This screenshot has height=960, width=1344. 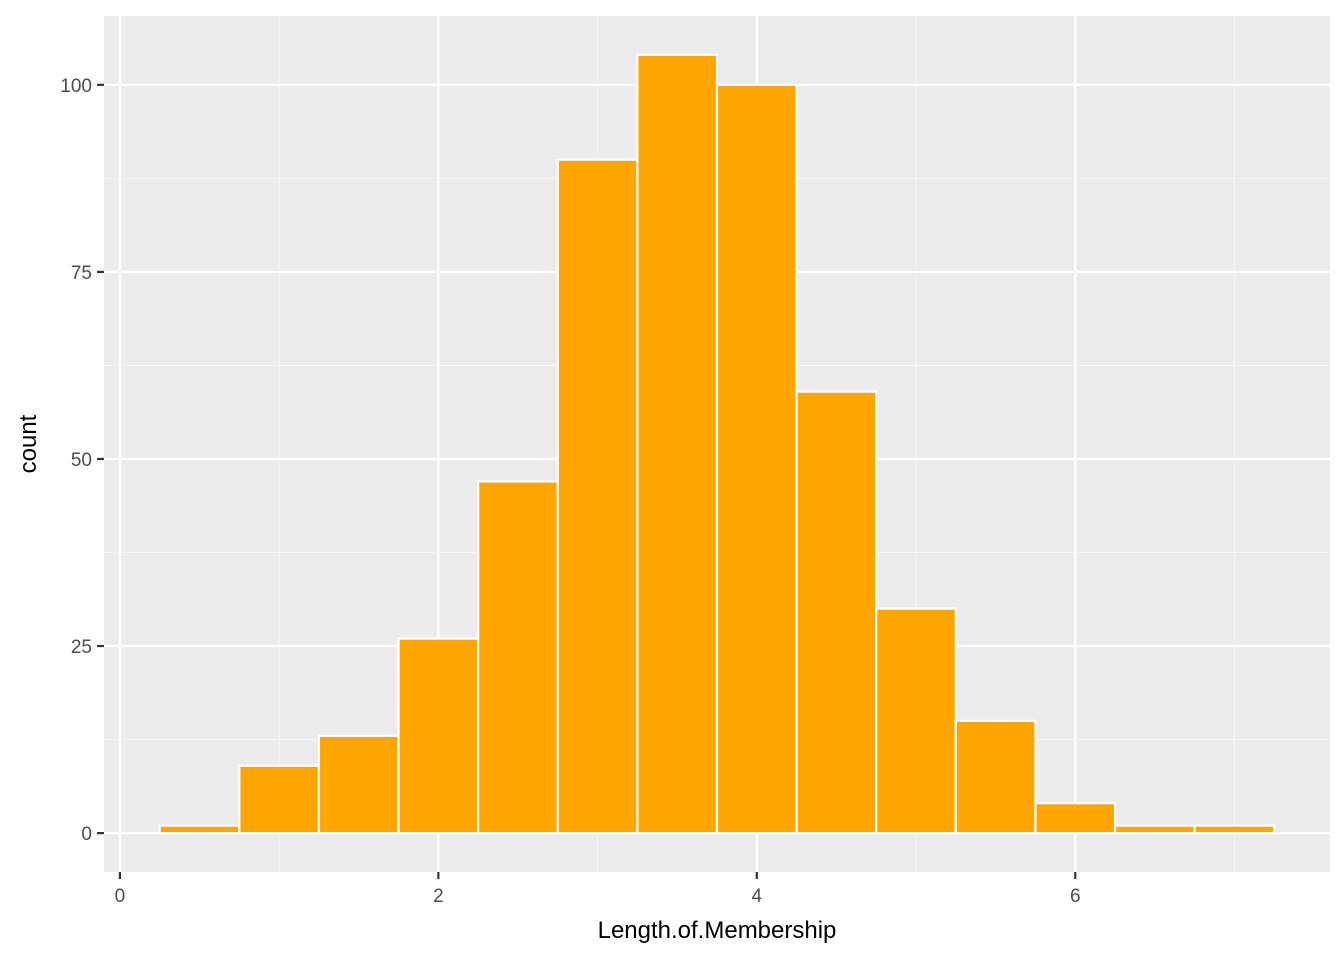 What do you see at coordinates (76, 86) in the screenshot?
I see `y-tick-label: 100` at bounding box center [76, 86].